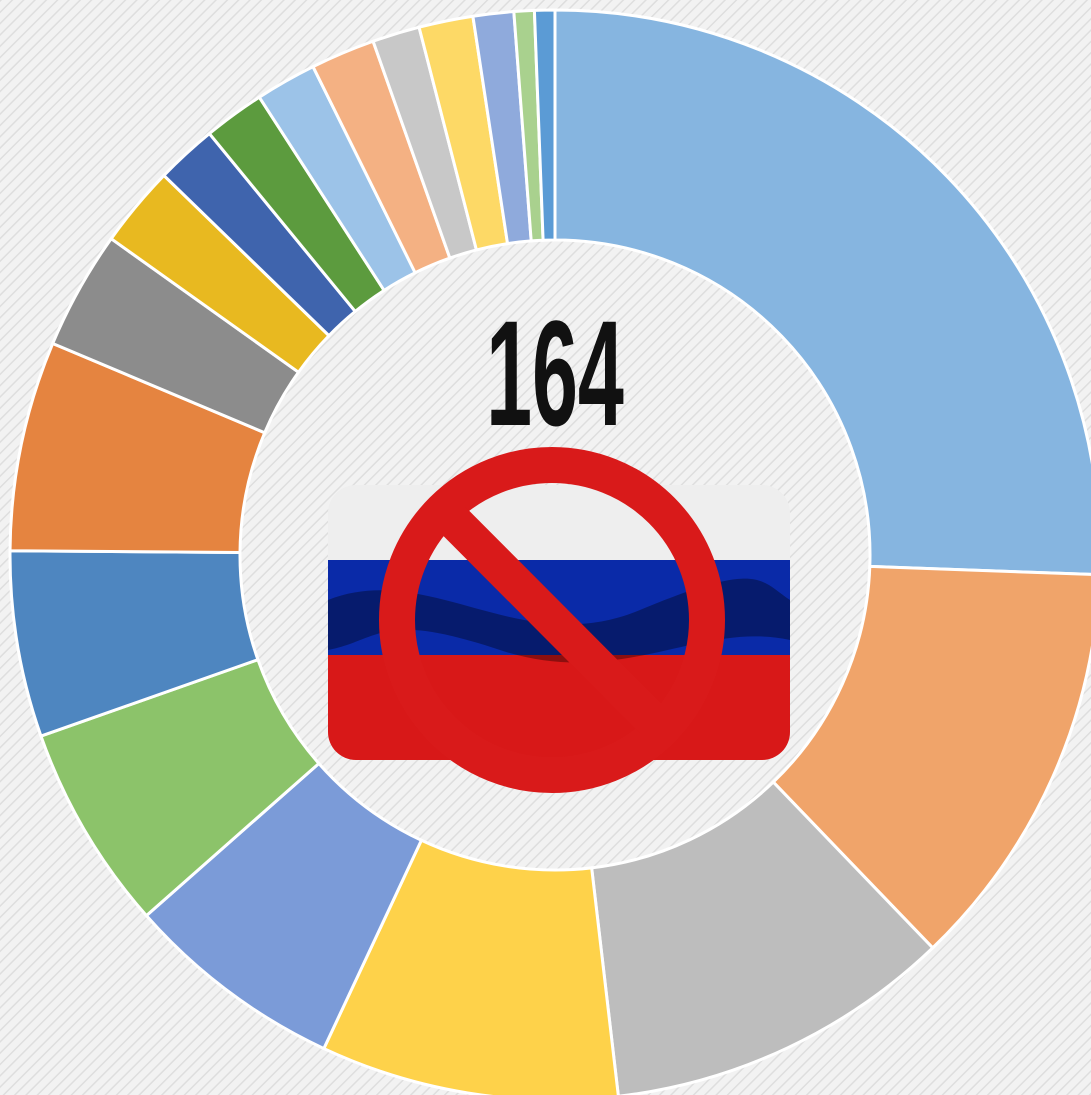 The image size is (1091, 1095). What do you see at coordinates (559, 620) in the screenshot?
I see `flag-icon` at bounding box center [559, 620].